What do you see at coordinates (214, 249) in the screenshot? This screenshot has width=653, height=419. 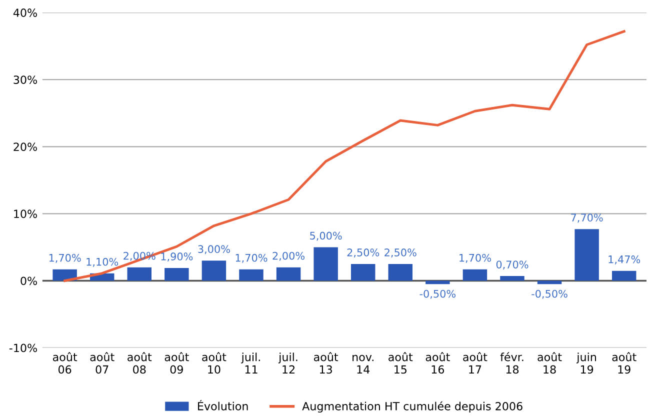 I see `data-label: 3,00%` at bounding box center [214, 249].